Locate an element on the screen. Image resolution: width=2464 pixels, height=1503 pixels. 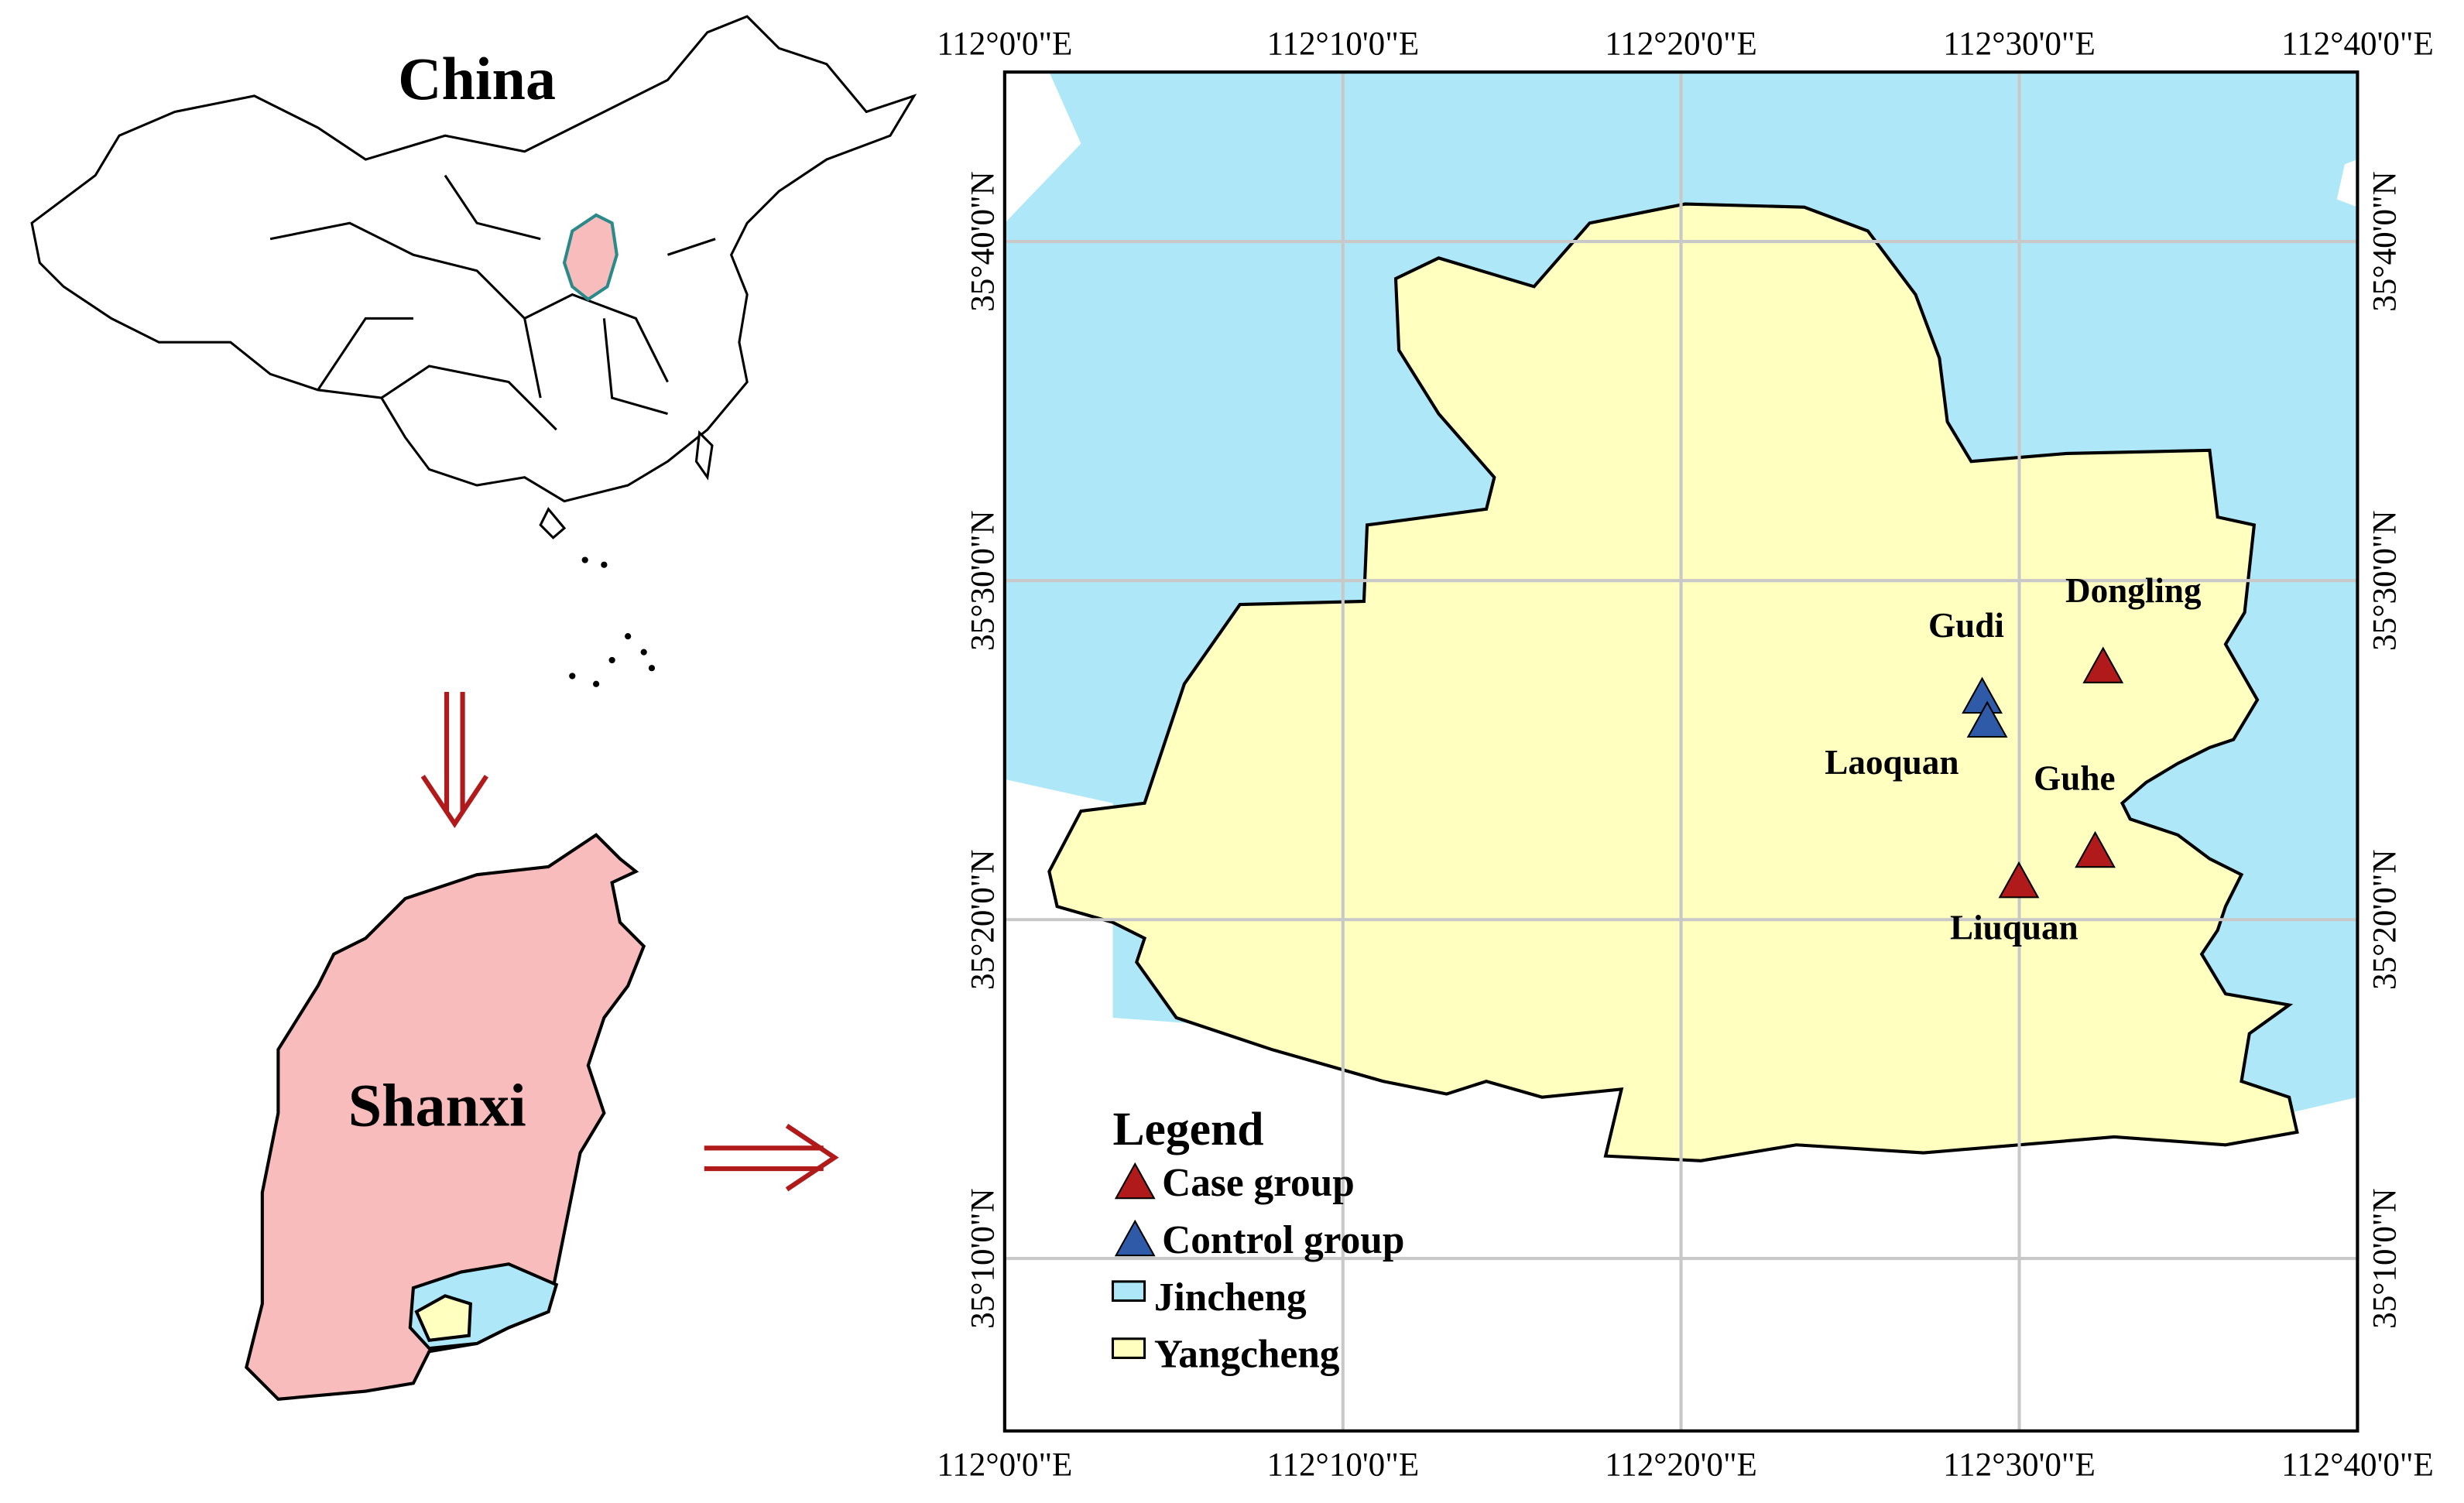
site-label: Dongling is located at coordinates (2133, 590).